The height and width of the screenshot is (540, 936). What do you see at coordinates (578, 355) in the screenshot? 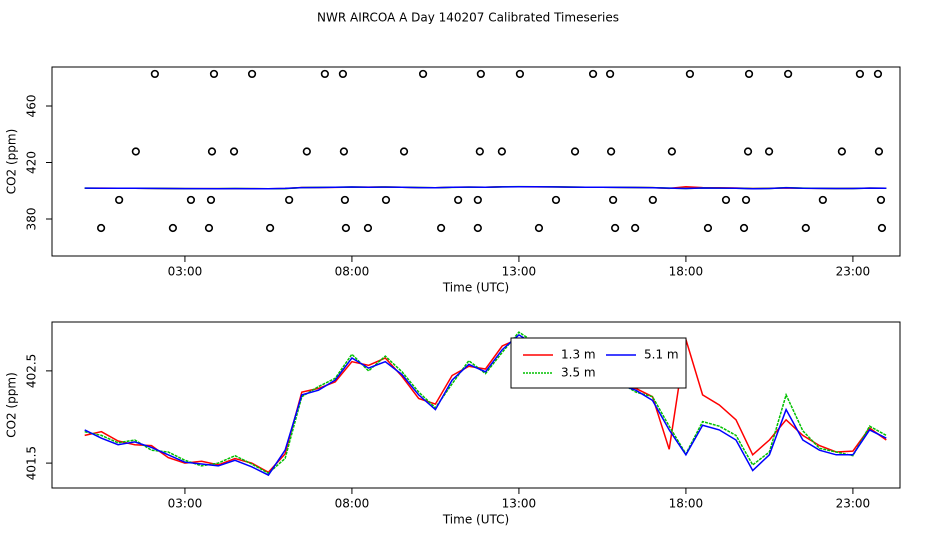
I see `legend-label: 1.3 m` at bounding box center [578, 355].